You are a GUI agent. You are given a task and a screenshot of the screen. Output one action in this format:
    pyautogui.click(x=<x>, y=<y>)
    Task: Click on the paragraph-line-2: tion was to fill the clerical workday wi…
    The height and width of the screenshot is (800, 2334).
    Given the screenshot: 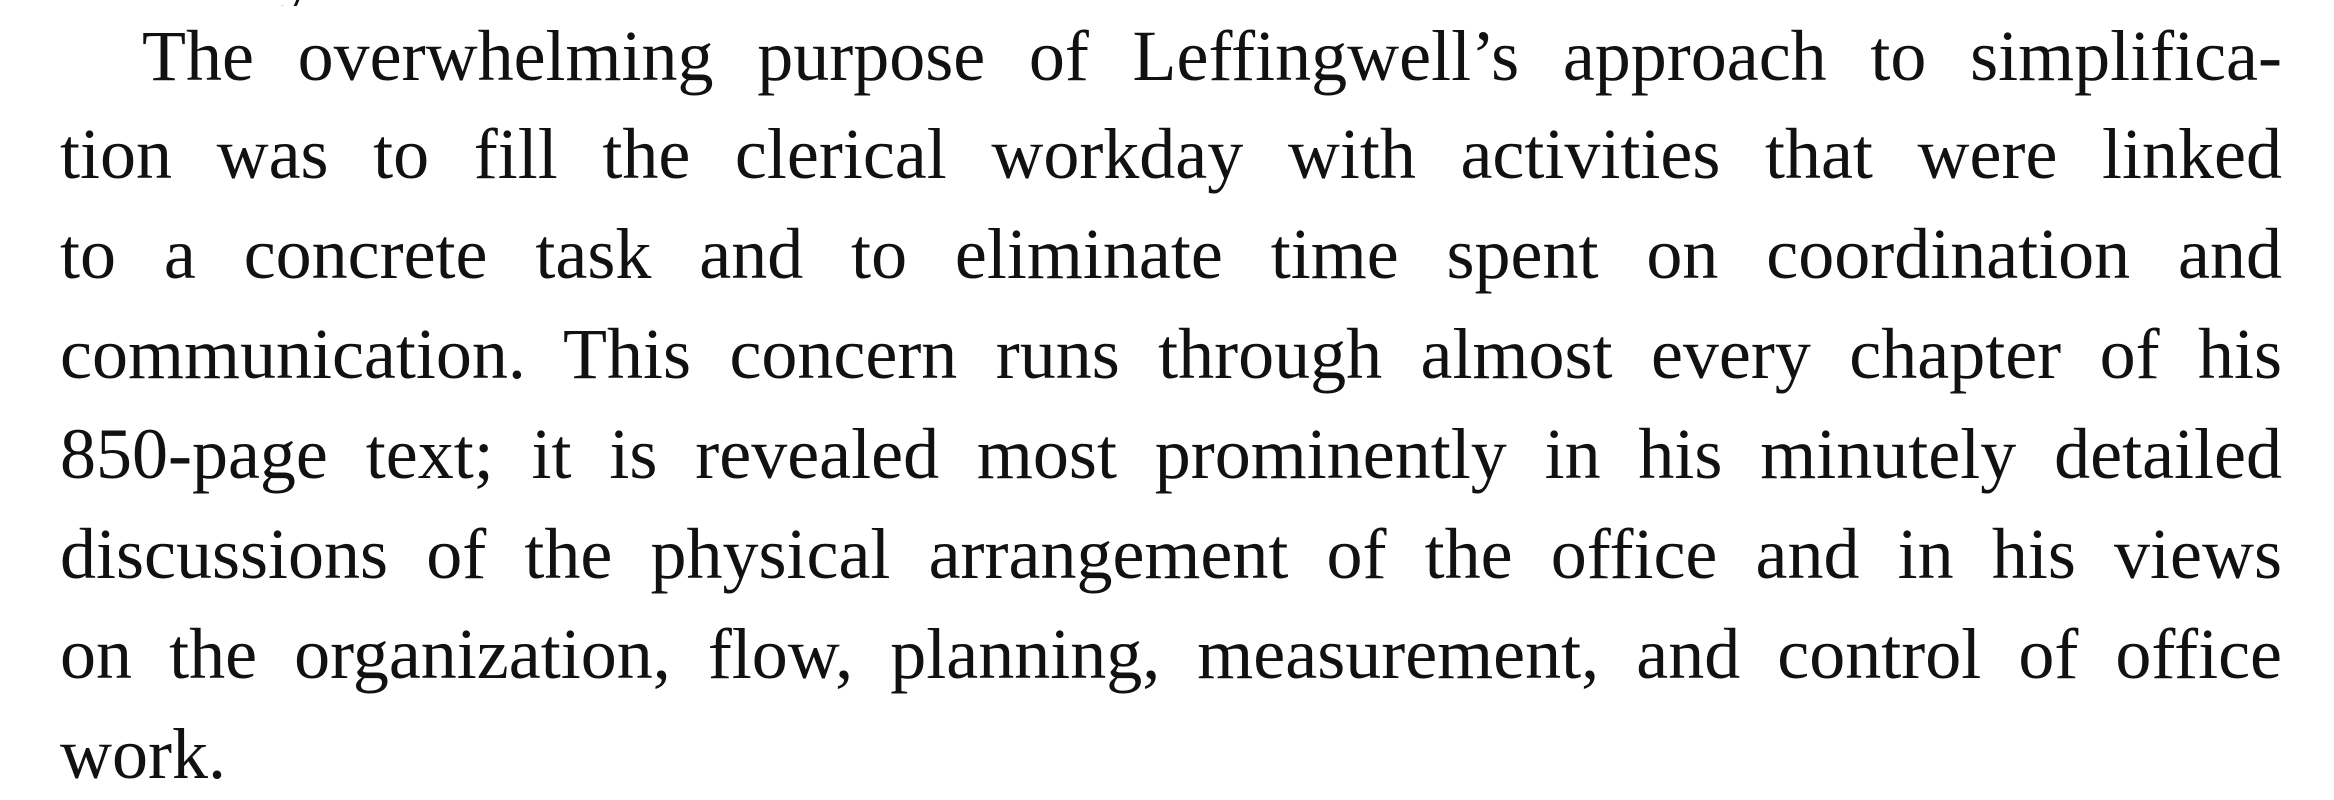 What is the action you would take?
    pyautogui.click(x=1171, y=154)
    